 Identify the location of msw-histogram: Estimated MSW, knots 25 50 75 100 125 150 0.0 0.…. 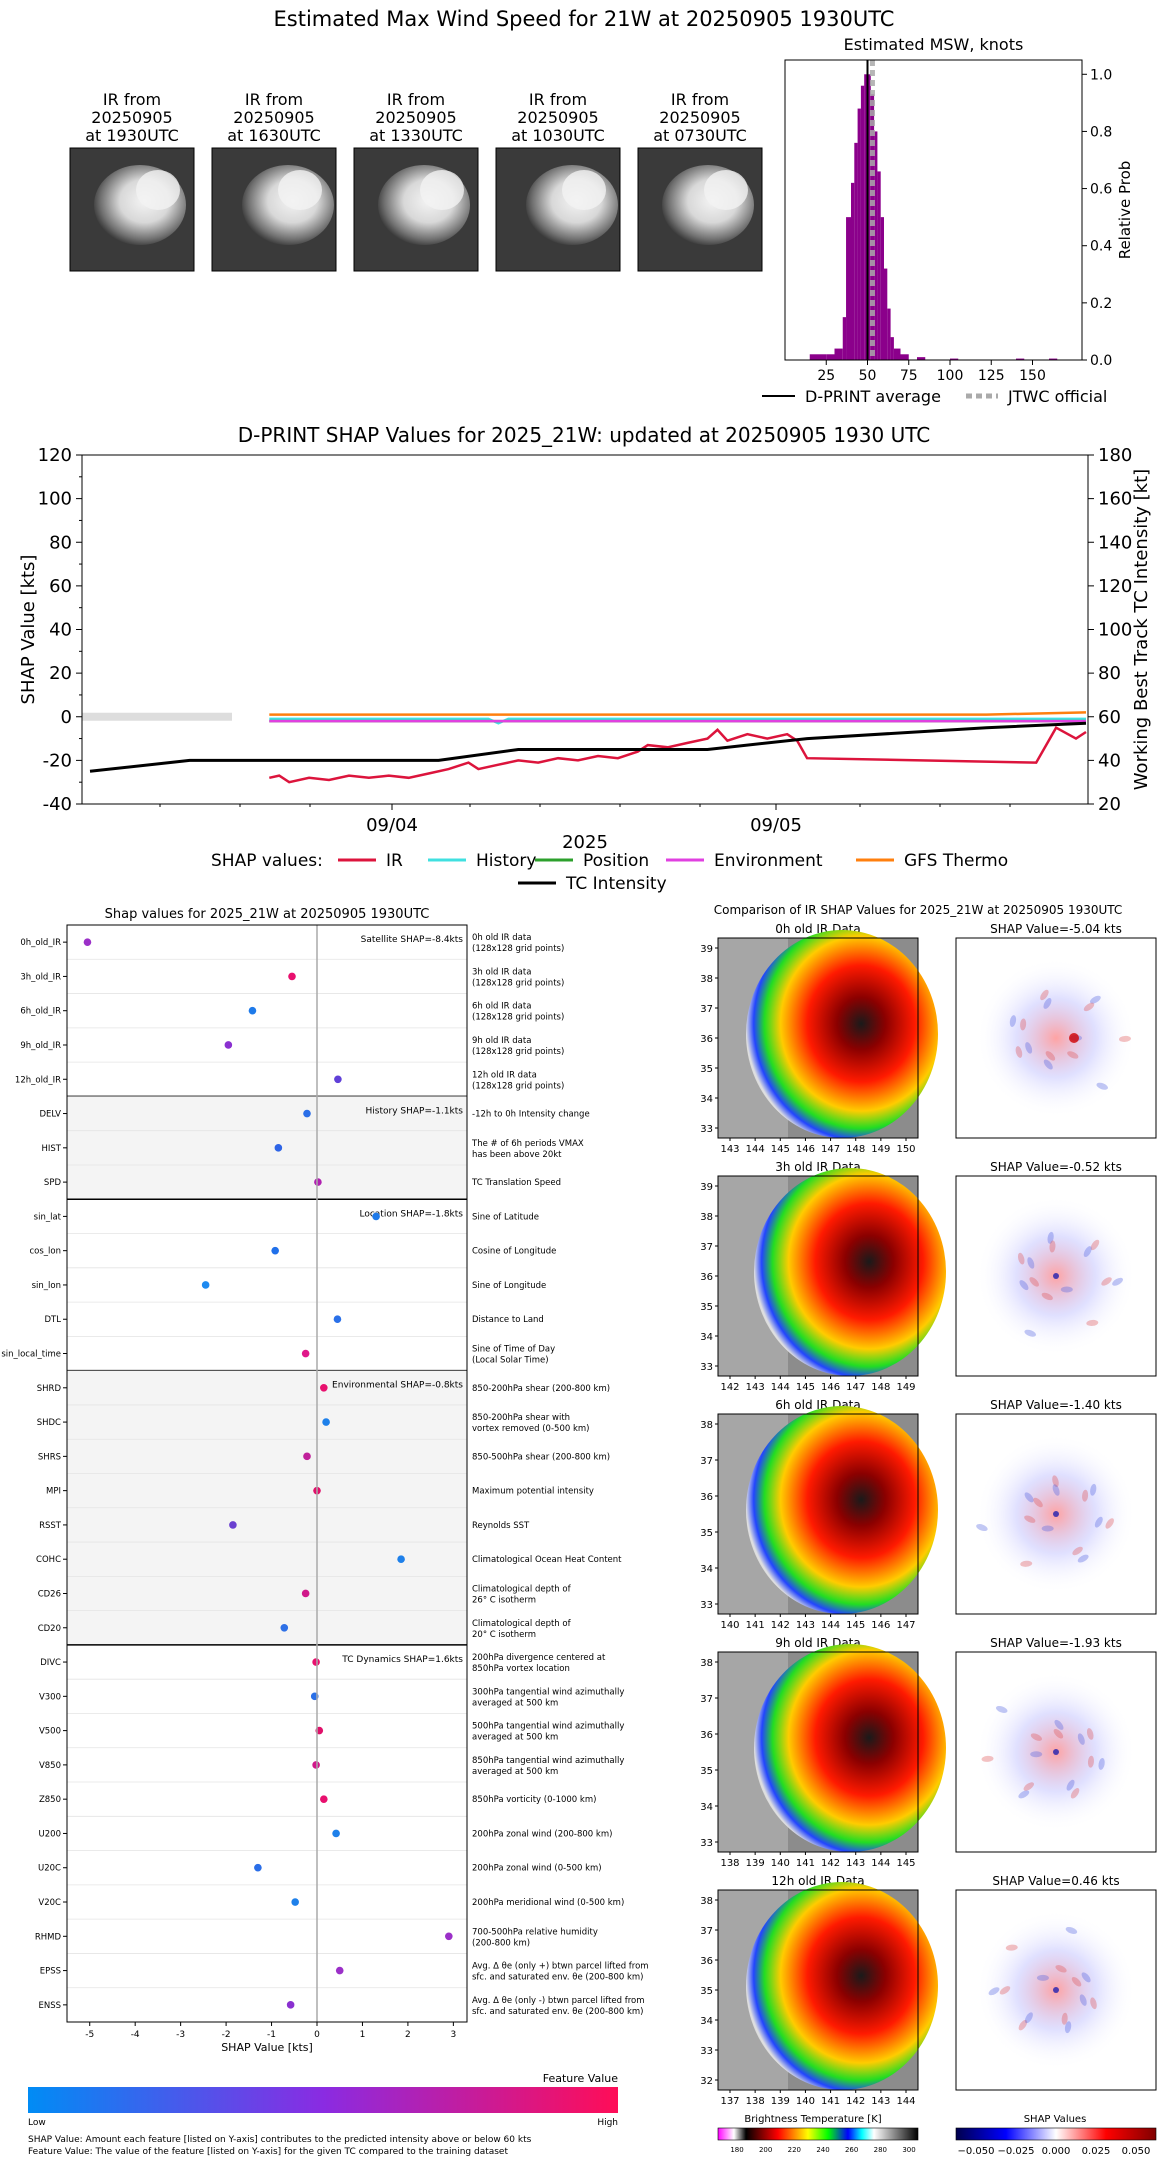
(948, 220).